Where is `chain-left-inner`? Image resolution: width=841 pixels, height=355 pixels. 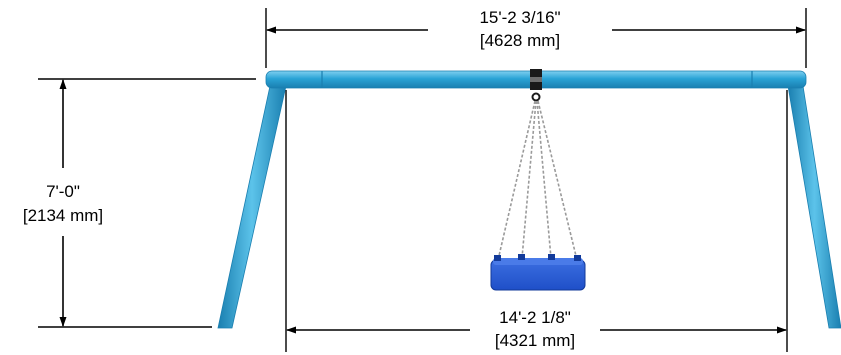
chain-left-inner is located at coordinates (529, 179).